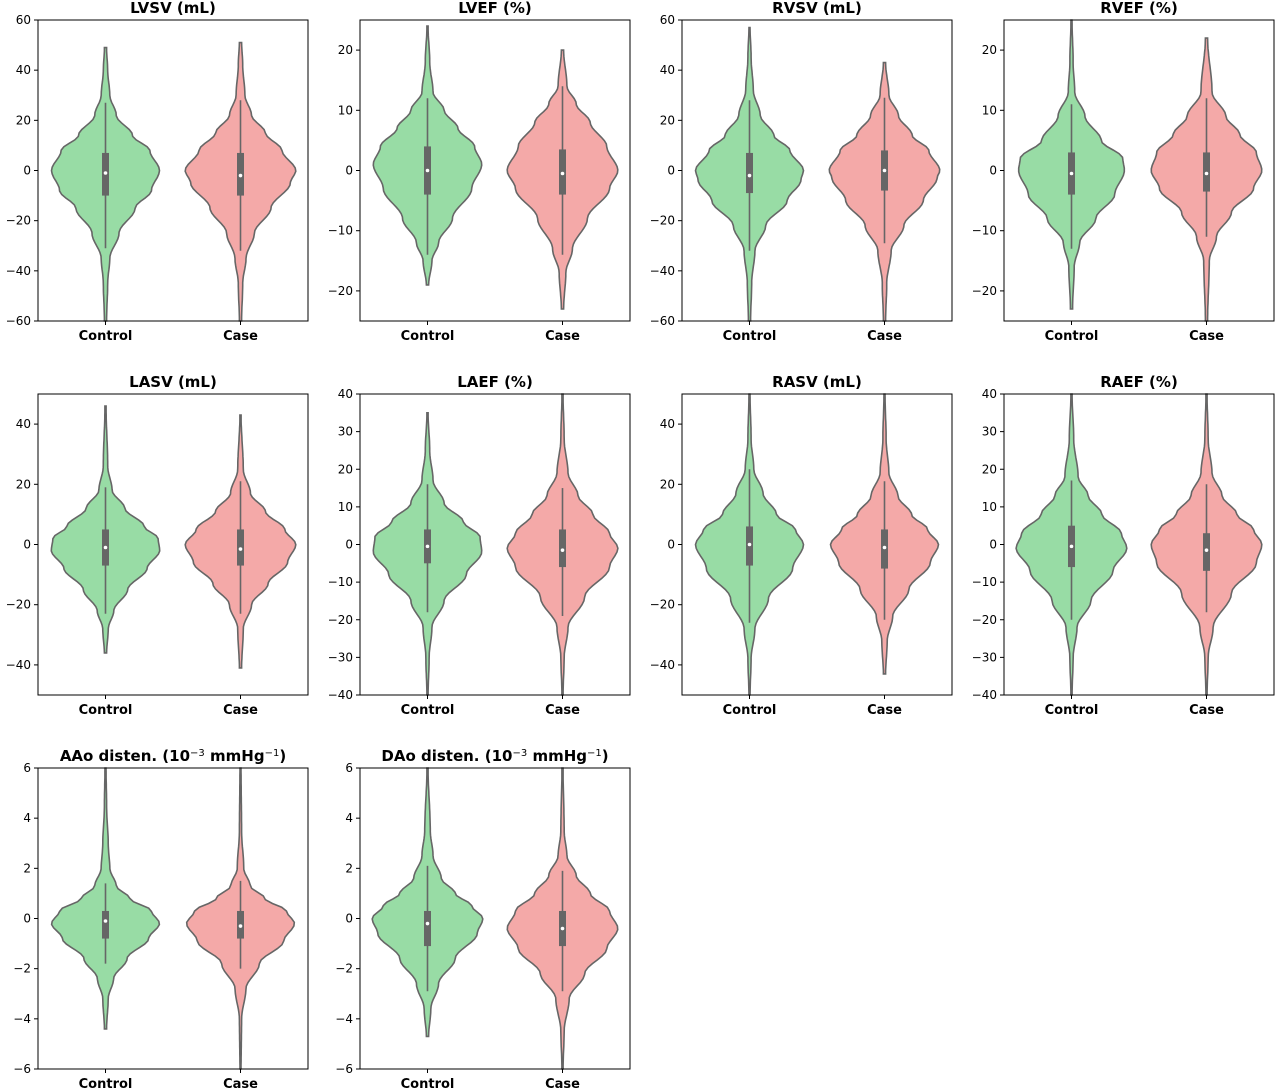  What do you see at coordinates (1123, 172) in the screenshot?
I see `subplot-4: RVEF (%) −20 −10 0 10 20 Control Case` at bounding box center [1123, 172].